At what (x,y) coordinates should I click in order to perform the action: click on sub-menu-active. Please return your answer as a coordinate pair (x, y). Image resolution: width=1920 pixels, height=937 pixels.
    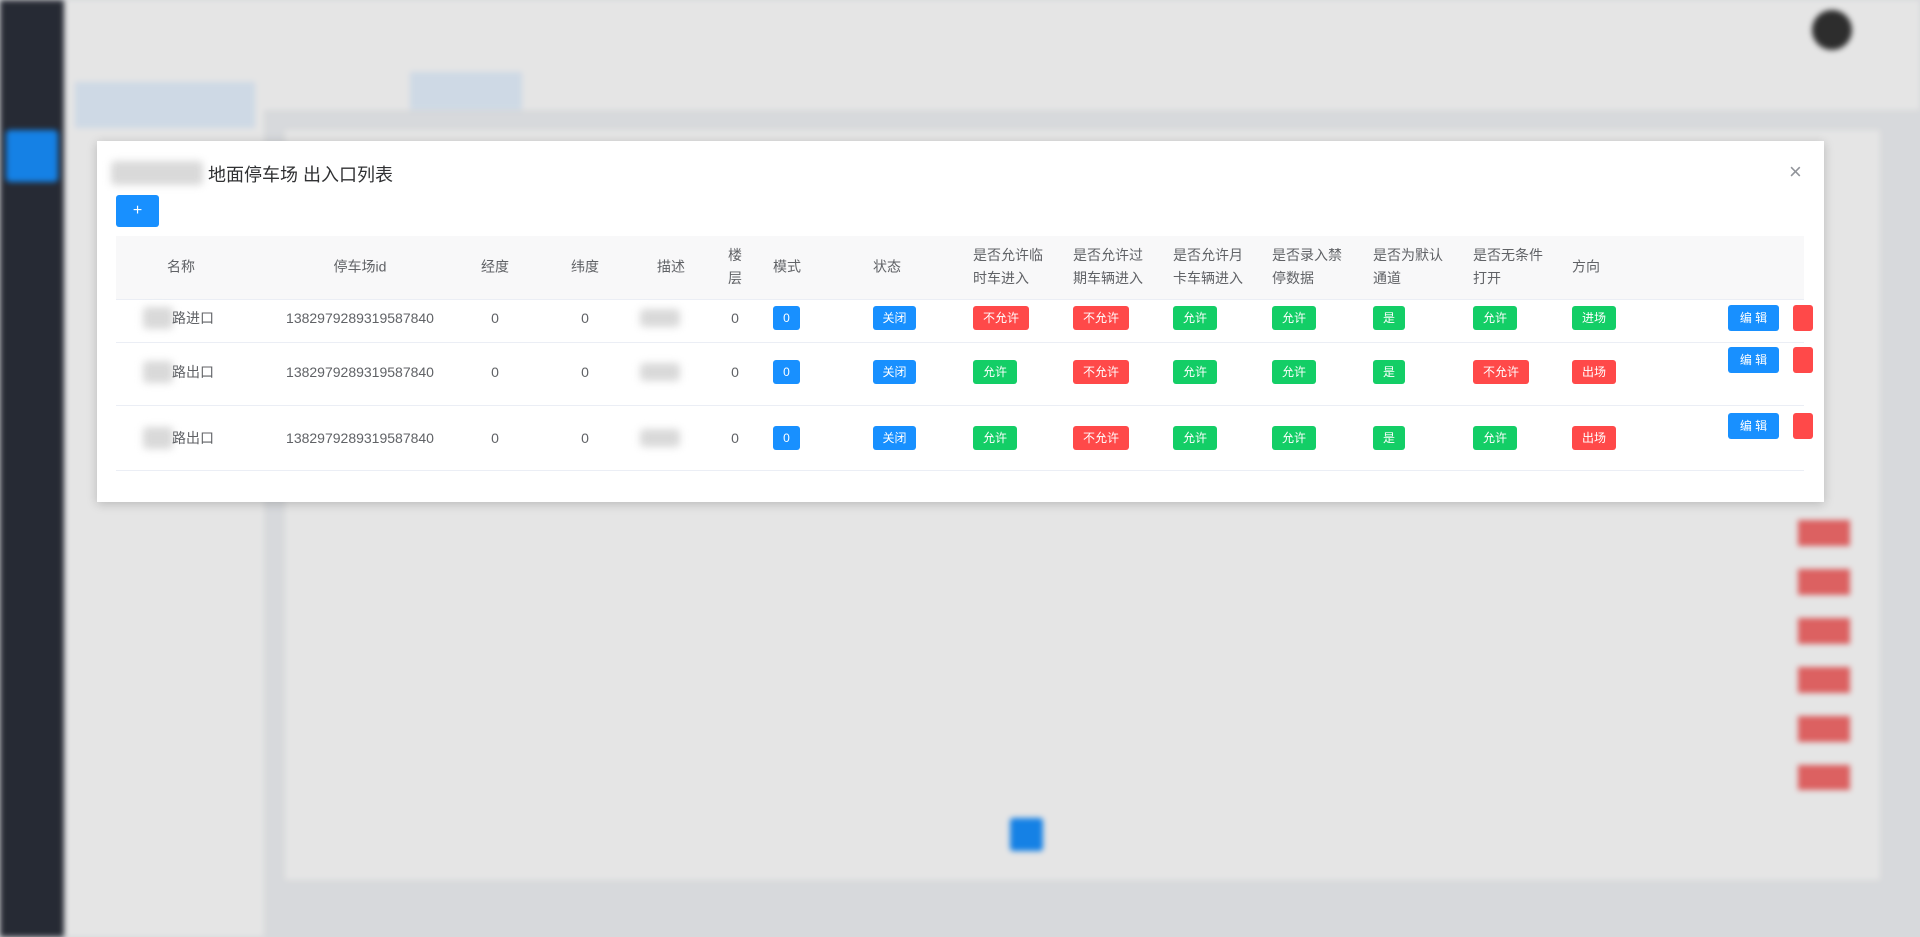
    Looking at the image, I should click on (165, 105).